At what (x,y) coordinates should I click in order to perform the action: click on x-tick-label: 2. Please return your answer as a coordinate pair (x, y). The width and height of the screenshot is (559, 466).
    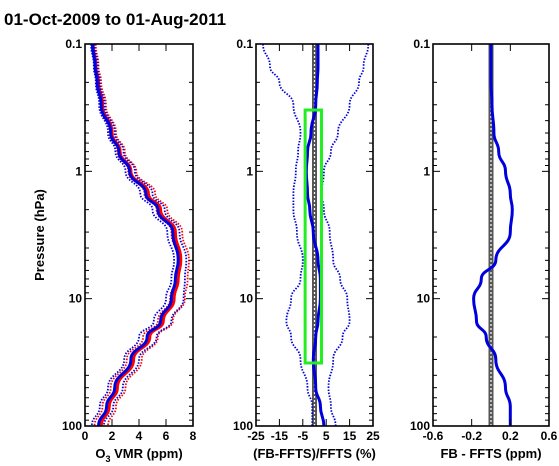
    Looking at the image, I should click on (112, 436).